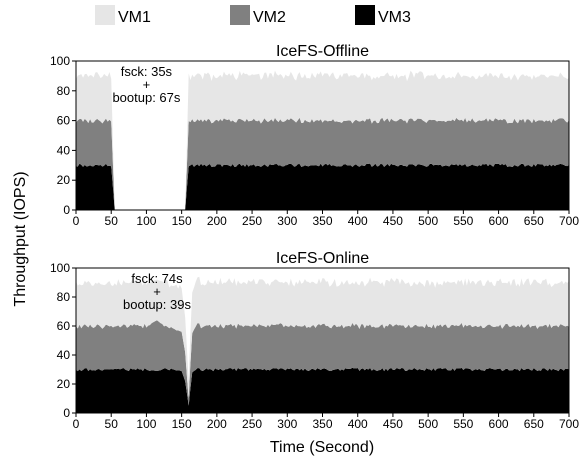  I want to click on annotation: fsck: 74s+bootup: 39s, so click(157, 291).